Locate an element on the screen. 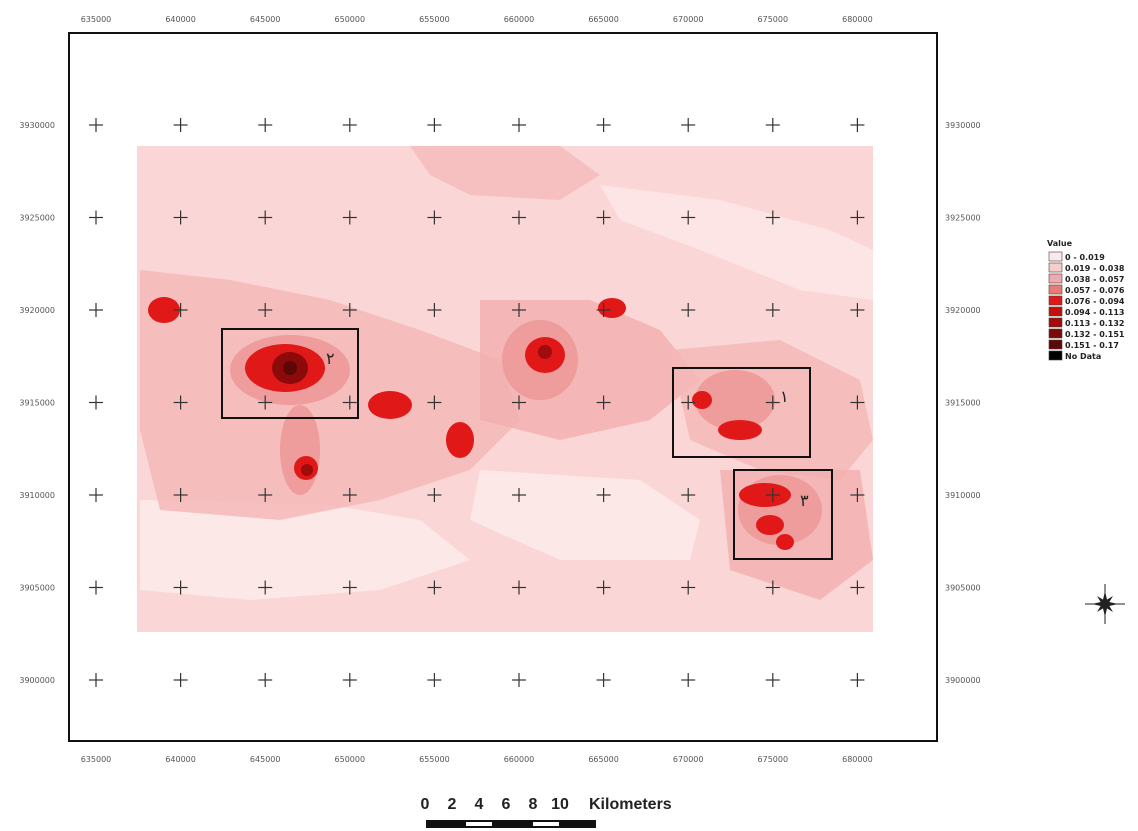  y-tick-label-left: 3920000 is located at coordinates (37, 310).